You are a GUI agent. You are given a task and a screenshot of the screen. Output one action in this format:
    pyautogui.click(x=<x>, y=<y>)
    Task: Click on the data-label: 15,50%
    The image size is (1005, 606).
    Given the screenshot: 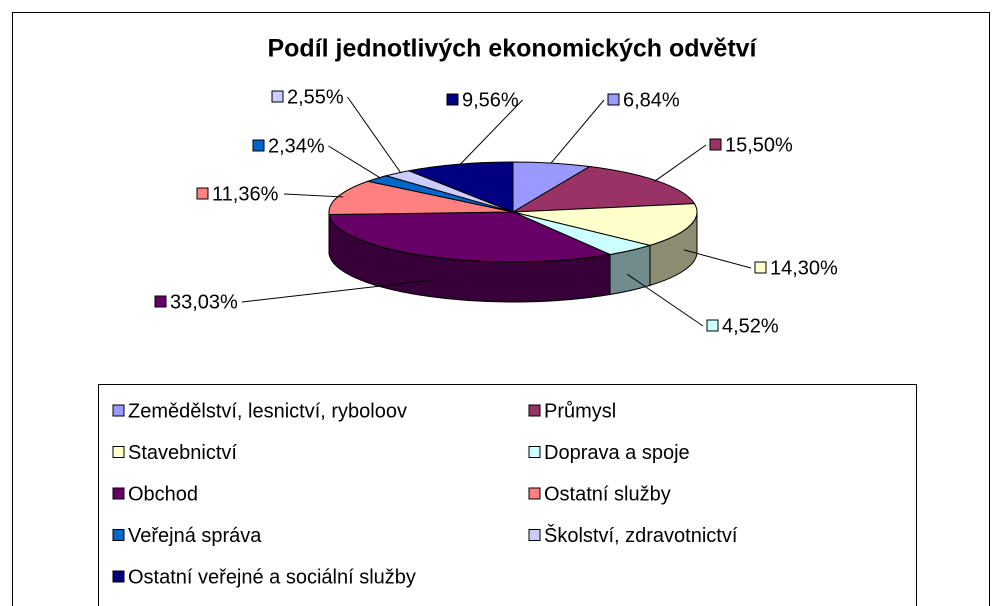 What is the action you would take?
    pyautogui.click(x=759, y=145)
    